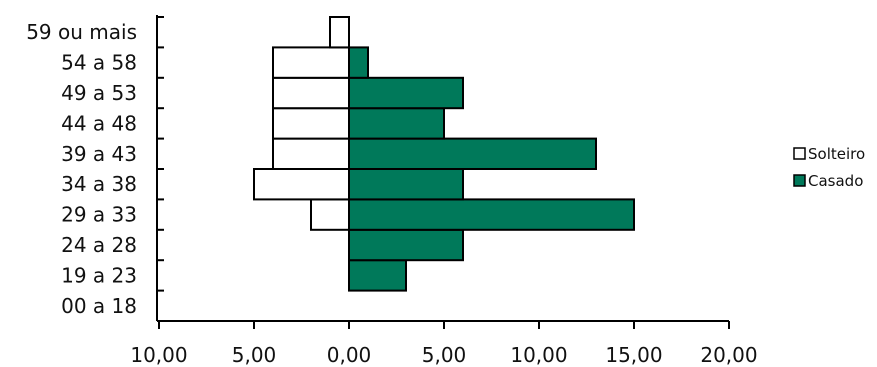 This screenshot has height=367, width=877. Describe the element at coordinates (99, 215) in the screenshot. I see `y-tick-label: 29 a 33` at that location.